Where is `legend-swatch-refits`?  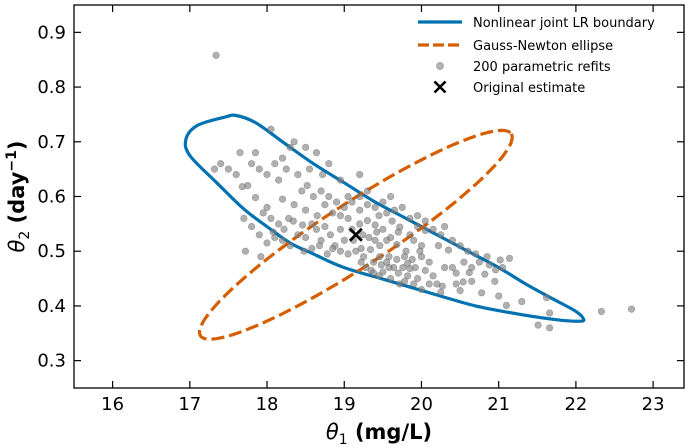
legend-swatch-refits is located at coordinates (440, 66).